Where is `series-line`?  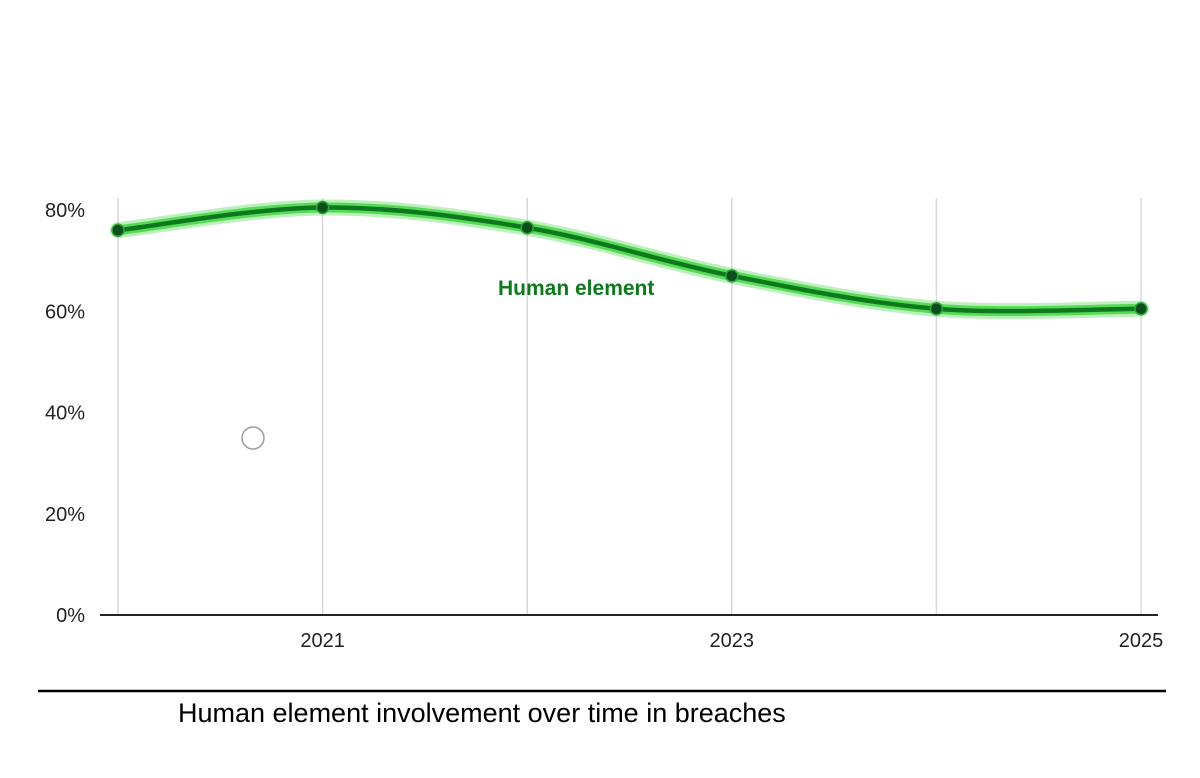
series-line is located at coordinates (629, 259).